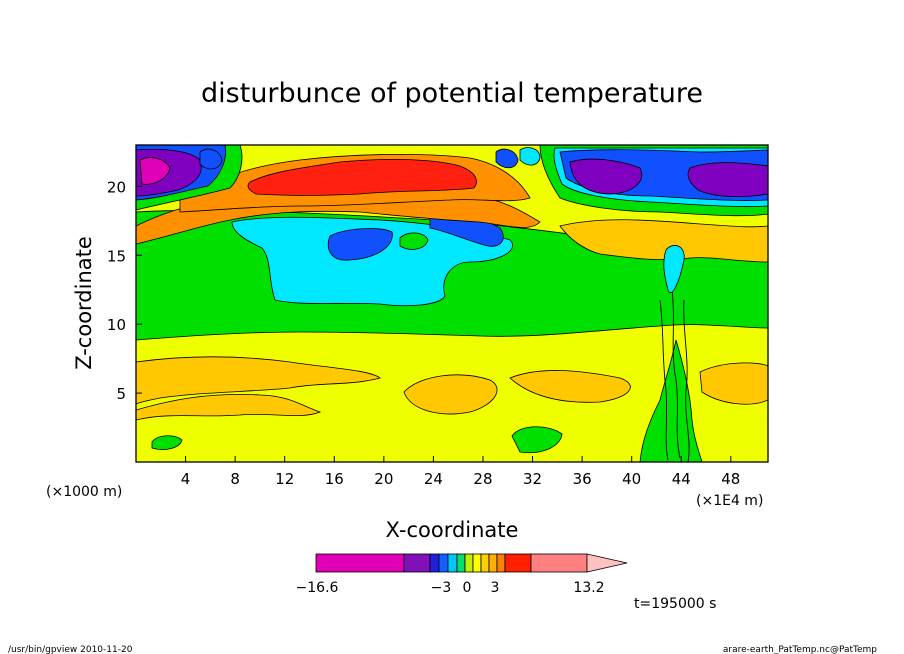 The height and width of the screenshot is (654, 904). What do you see at coordinates (211, 159) in the screenshot?
I see `field-colder-blob-top` at bounding box center [211, 159].